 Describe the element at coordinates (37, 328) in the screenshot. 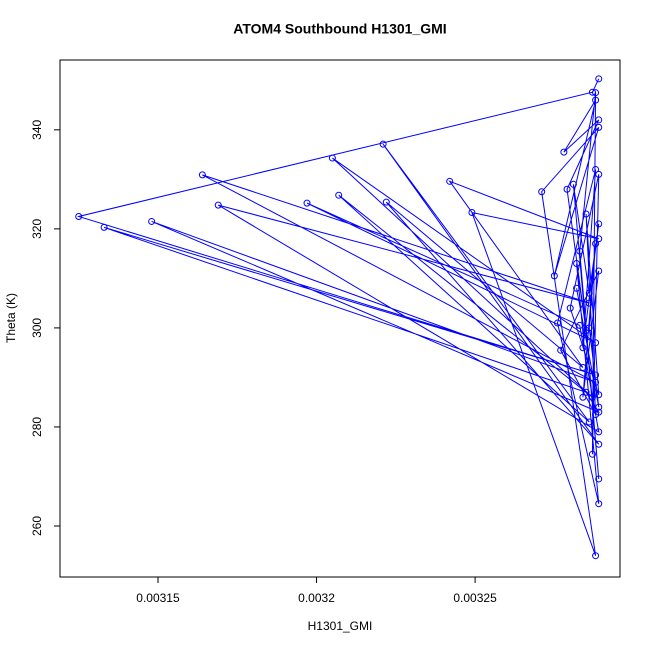

I see `y-tick-label: 300` at that location.